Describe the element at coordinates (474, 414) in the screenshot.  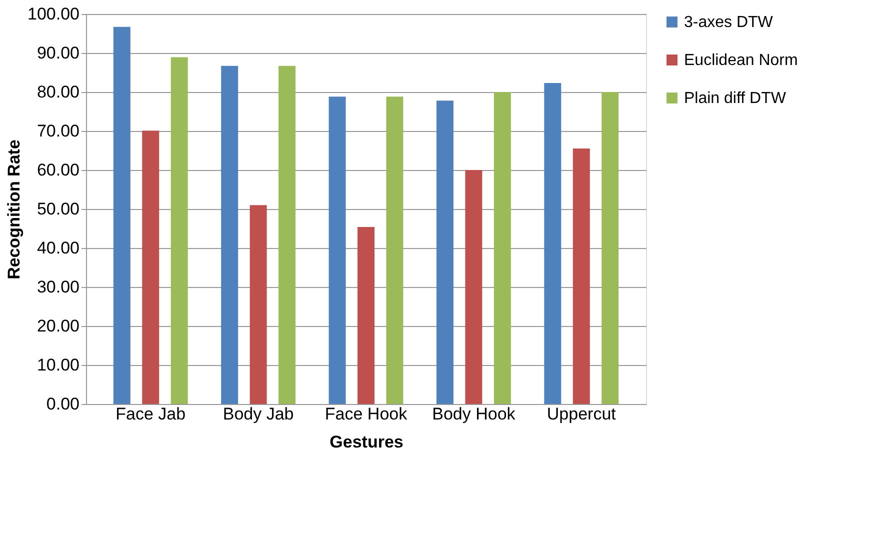
I see `x-tick-label: Body Hook` at that location.